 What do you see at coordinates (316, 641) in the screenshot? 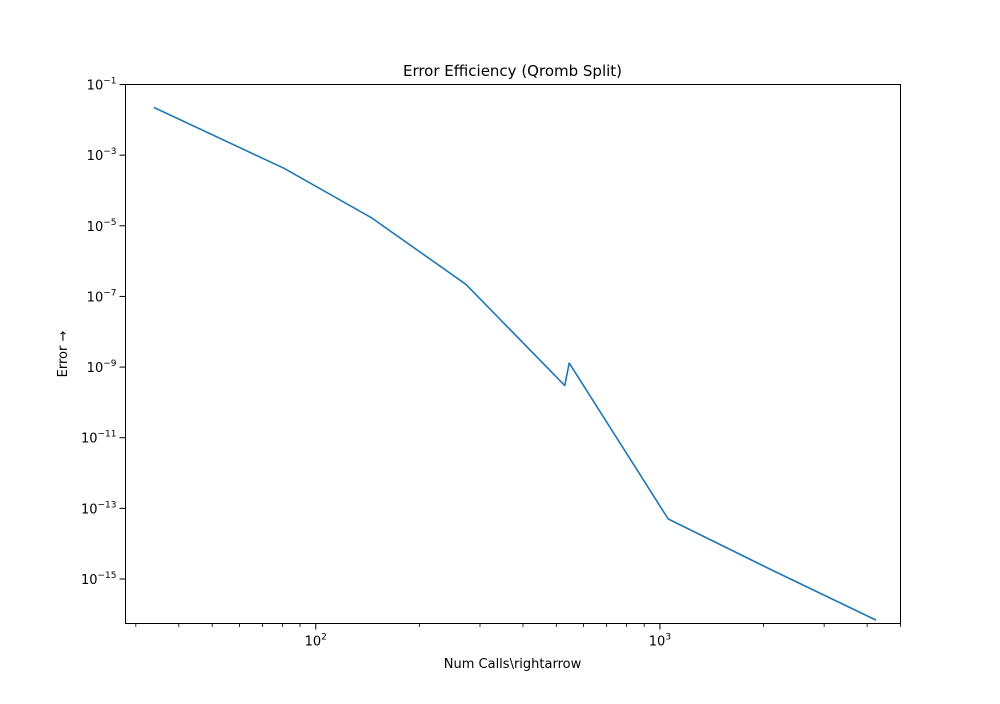
I see `x-tick-label: 10²` at bounding box center [316, 641].